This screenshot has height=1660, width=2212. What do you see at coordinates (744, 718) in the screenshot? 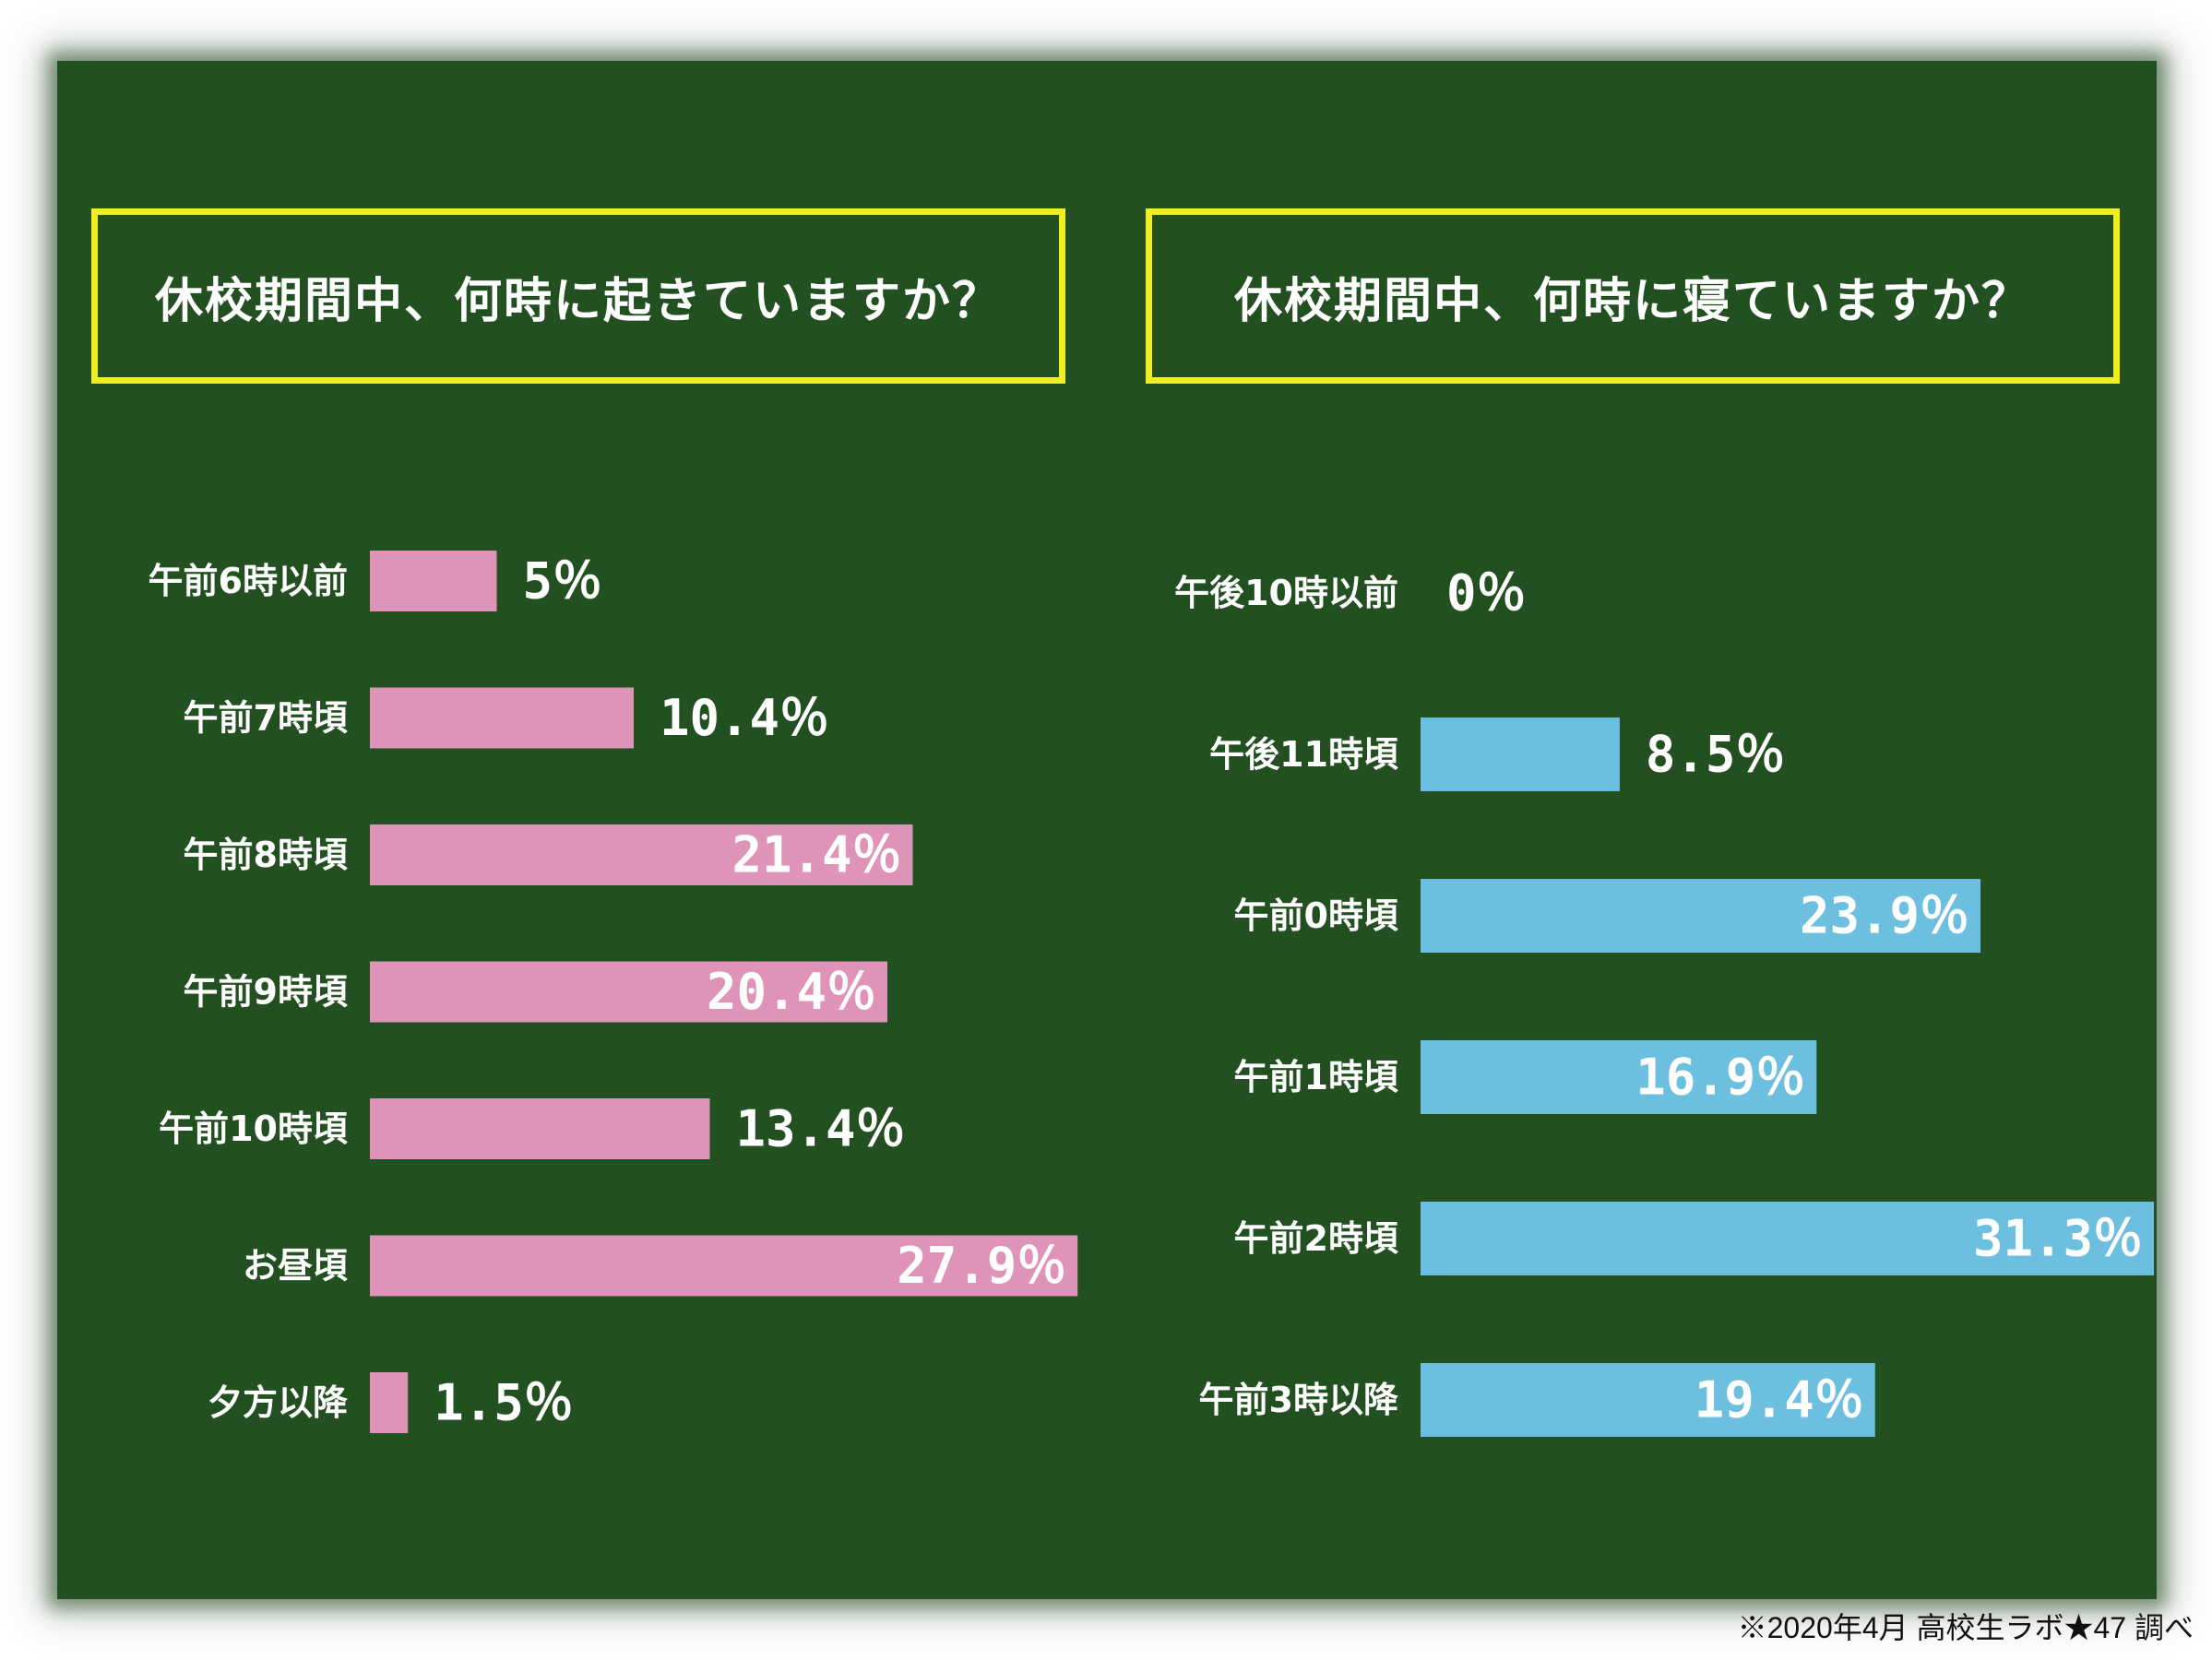
I see `wake-value-label: 10.4％` at bounding box center [744, 718].